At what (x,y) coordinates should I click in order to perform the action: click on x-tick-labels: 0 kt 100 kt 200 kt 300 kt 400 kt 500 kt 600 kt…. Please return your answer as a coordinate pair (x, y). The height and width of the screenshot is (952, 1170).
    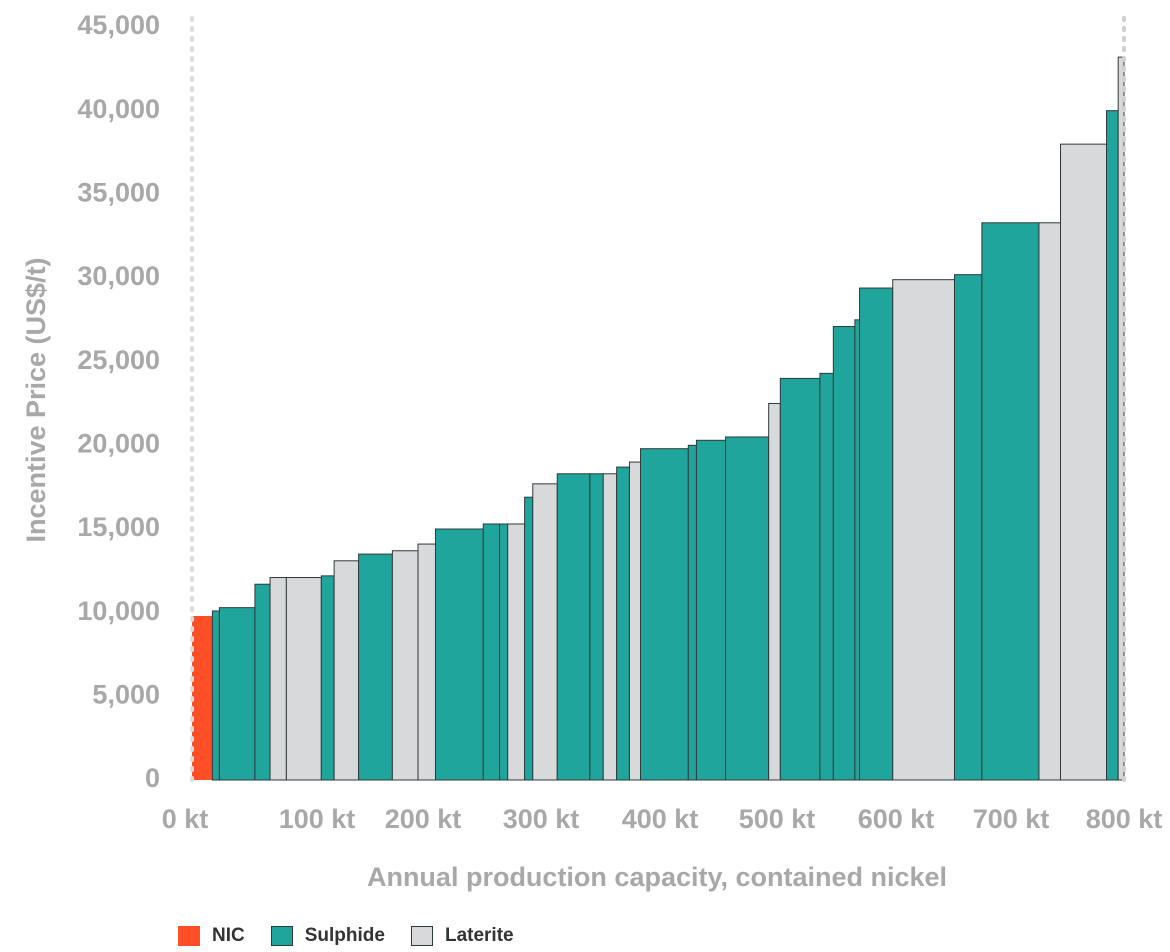
    Looking at the image, I should click on (662, 819).